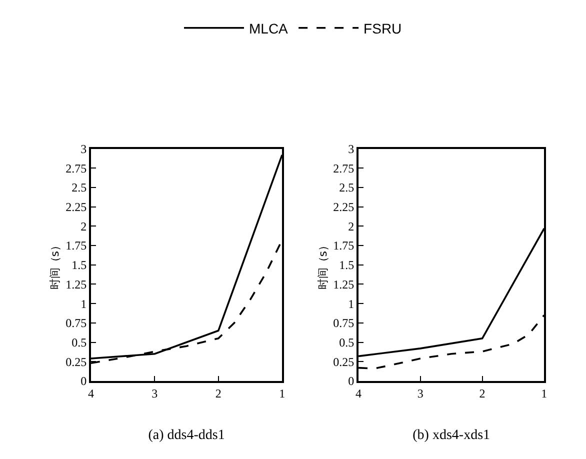  Describe the element at coordinates (186, 436) in the screenshot. I see `x-axis-title: (a) dds4-dds1` at that location.